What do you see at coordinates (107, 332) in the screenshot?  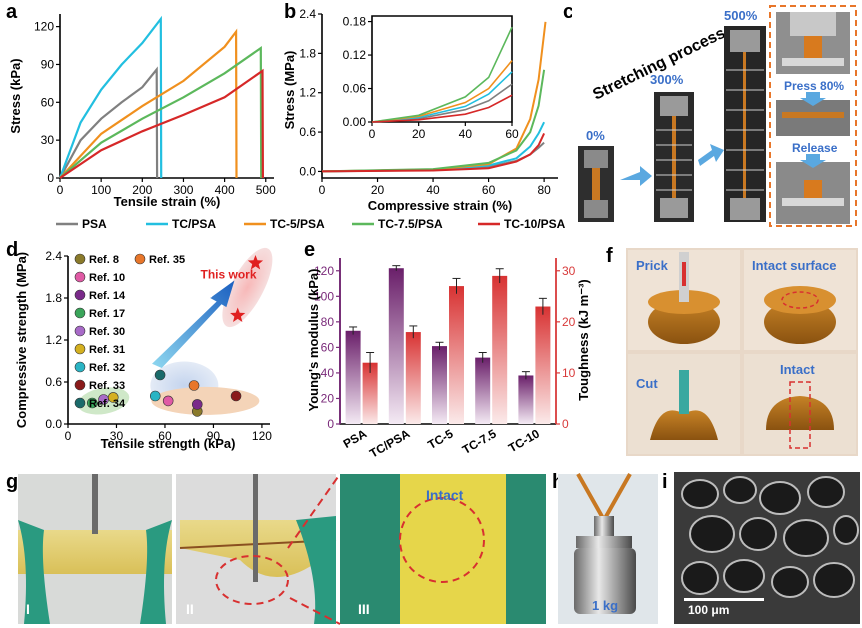 I see `legend-label: Ref. 30` at bounding box center [107, 332].